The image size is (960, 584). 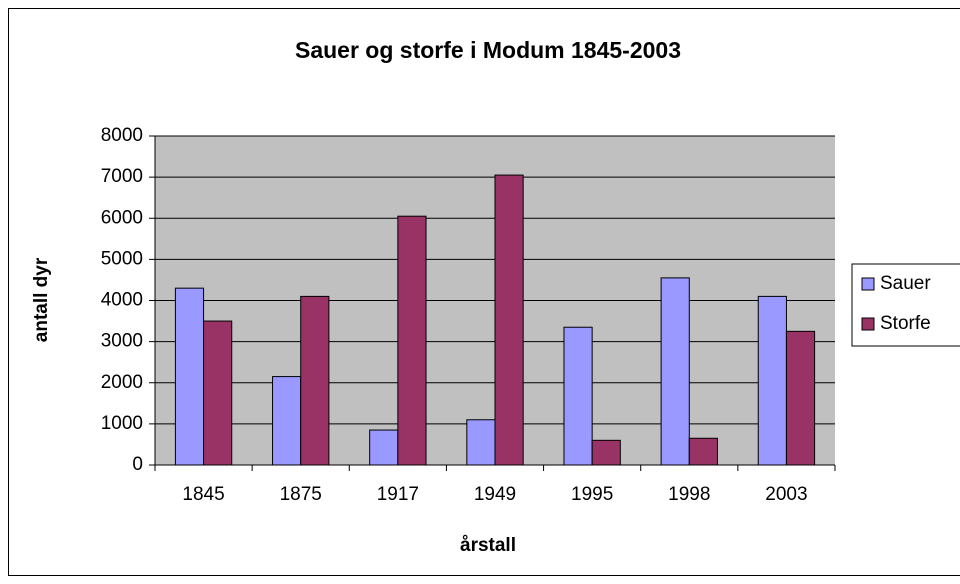 What do you see at coordinates (122, 382) in the screenshot?
I see `y-tick-label: 2000` at bounding box center [122, 382].